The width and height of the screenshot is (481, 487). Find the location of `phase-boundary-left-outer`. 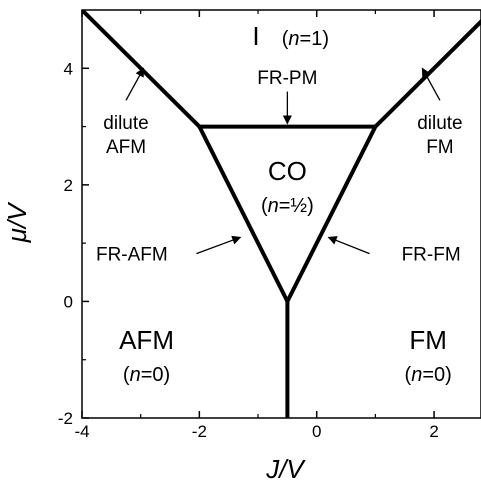

phase-boundary-left-outer is located at coordinates (141, 69).